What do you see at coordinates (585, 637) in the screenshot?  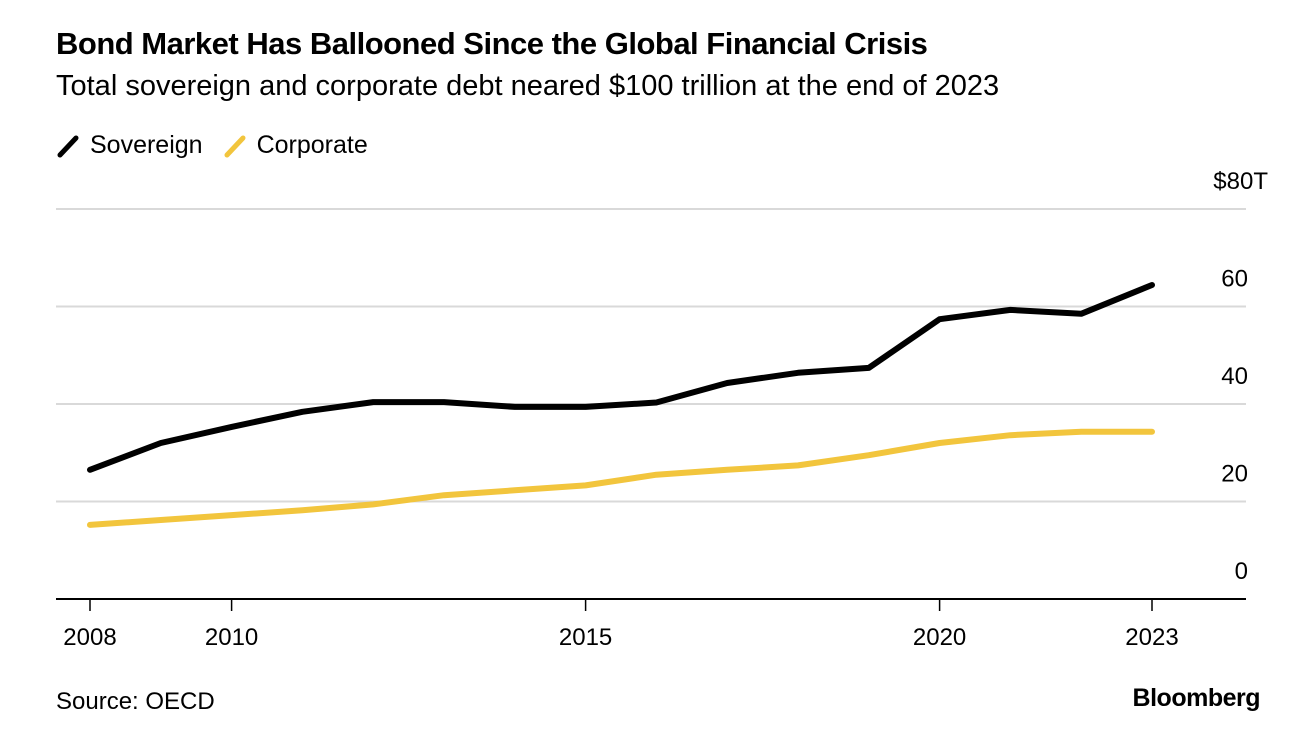 I see `x-tick-label: 2015` at bounding box center [585, 637].